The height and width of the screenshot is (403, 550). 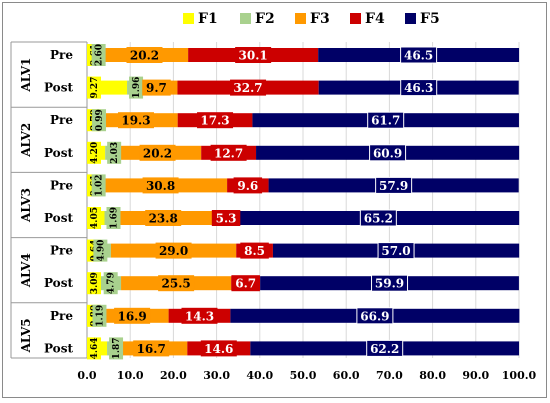 I want to click on value-label-f5: 57.0, so click(x=395, y=251).